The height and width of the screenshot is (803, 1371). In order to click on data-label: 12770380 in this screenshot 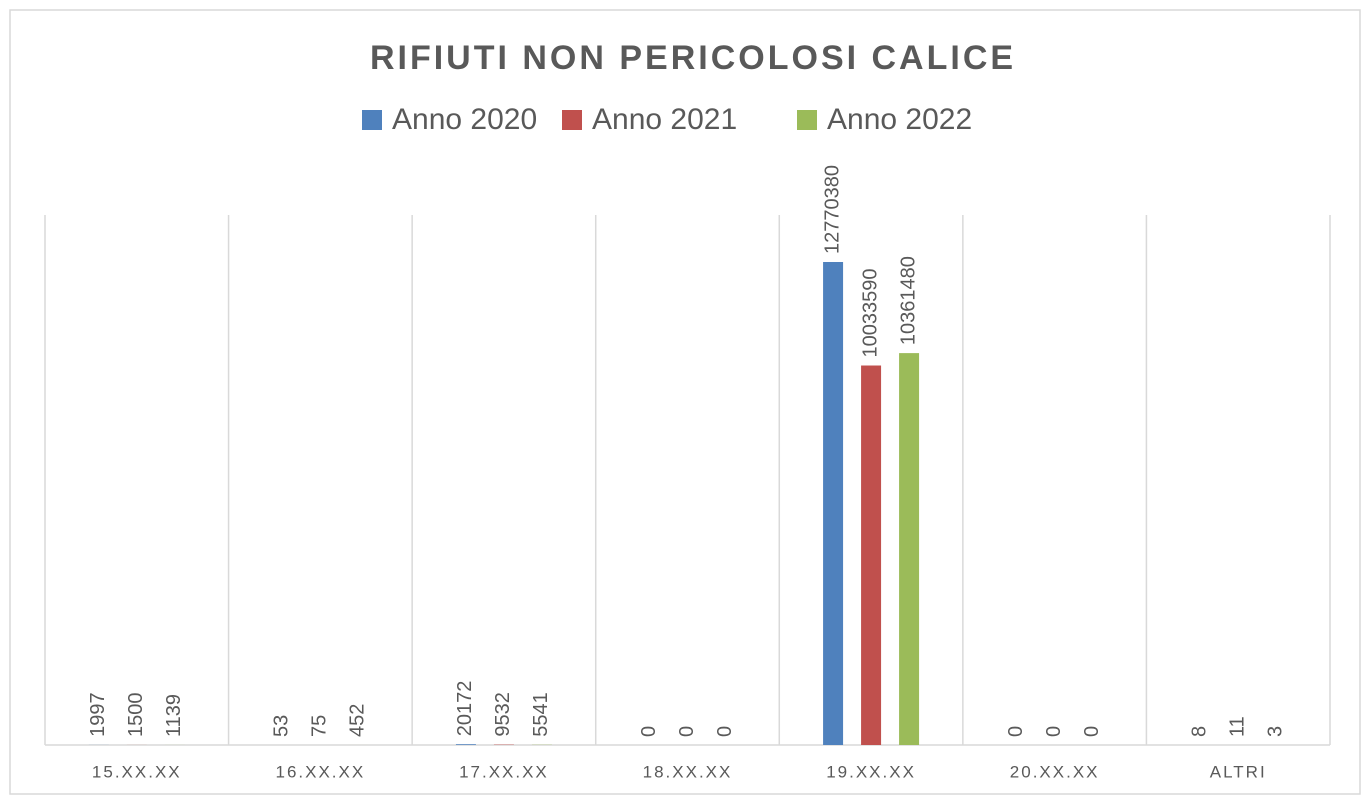, I will do `click(832, 209)`.